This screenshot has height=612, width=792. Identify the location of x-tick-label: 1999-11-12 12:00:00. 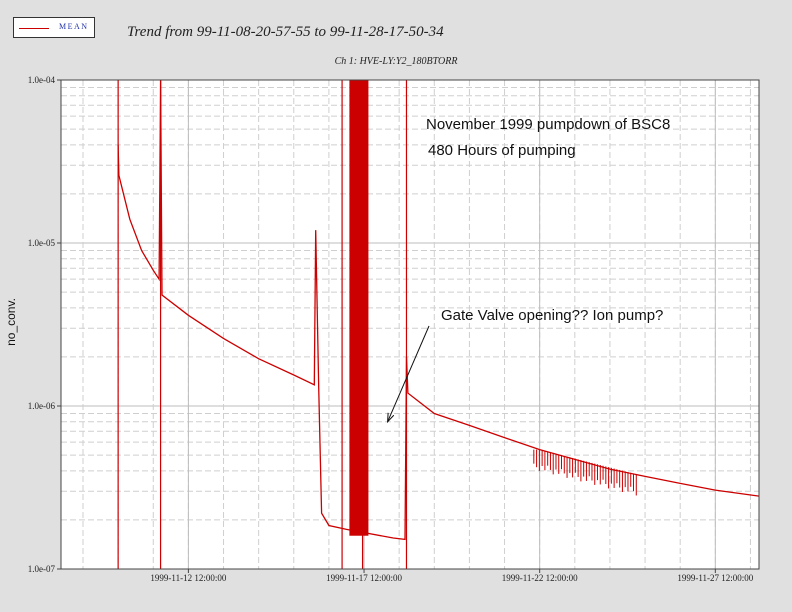
(188, 578).